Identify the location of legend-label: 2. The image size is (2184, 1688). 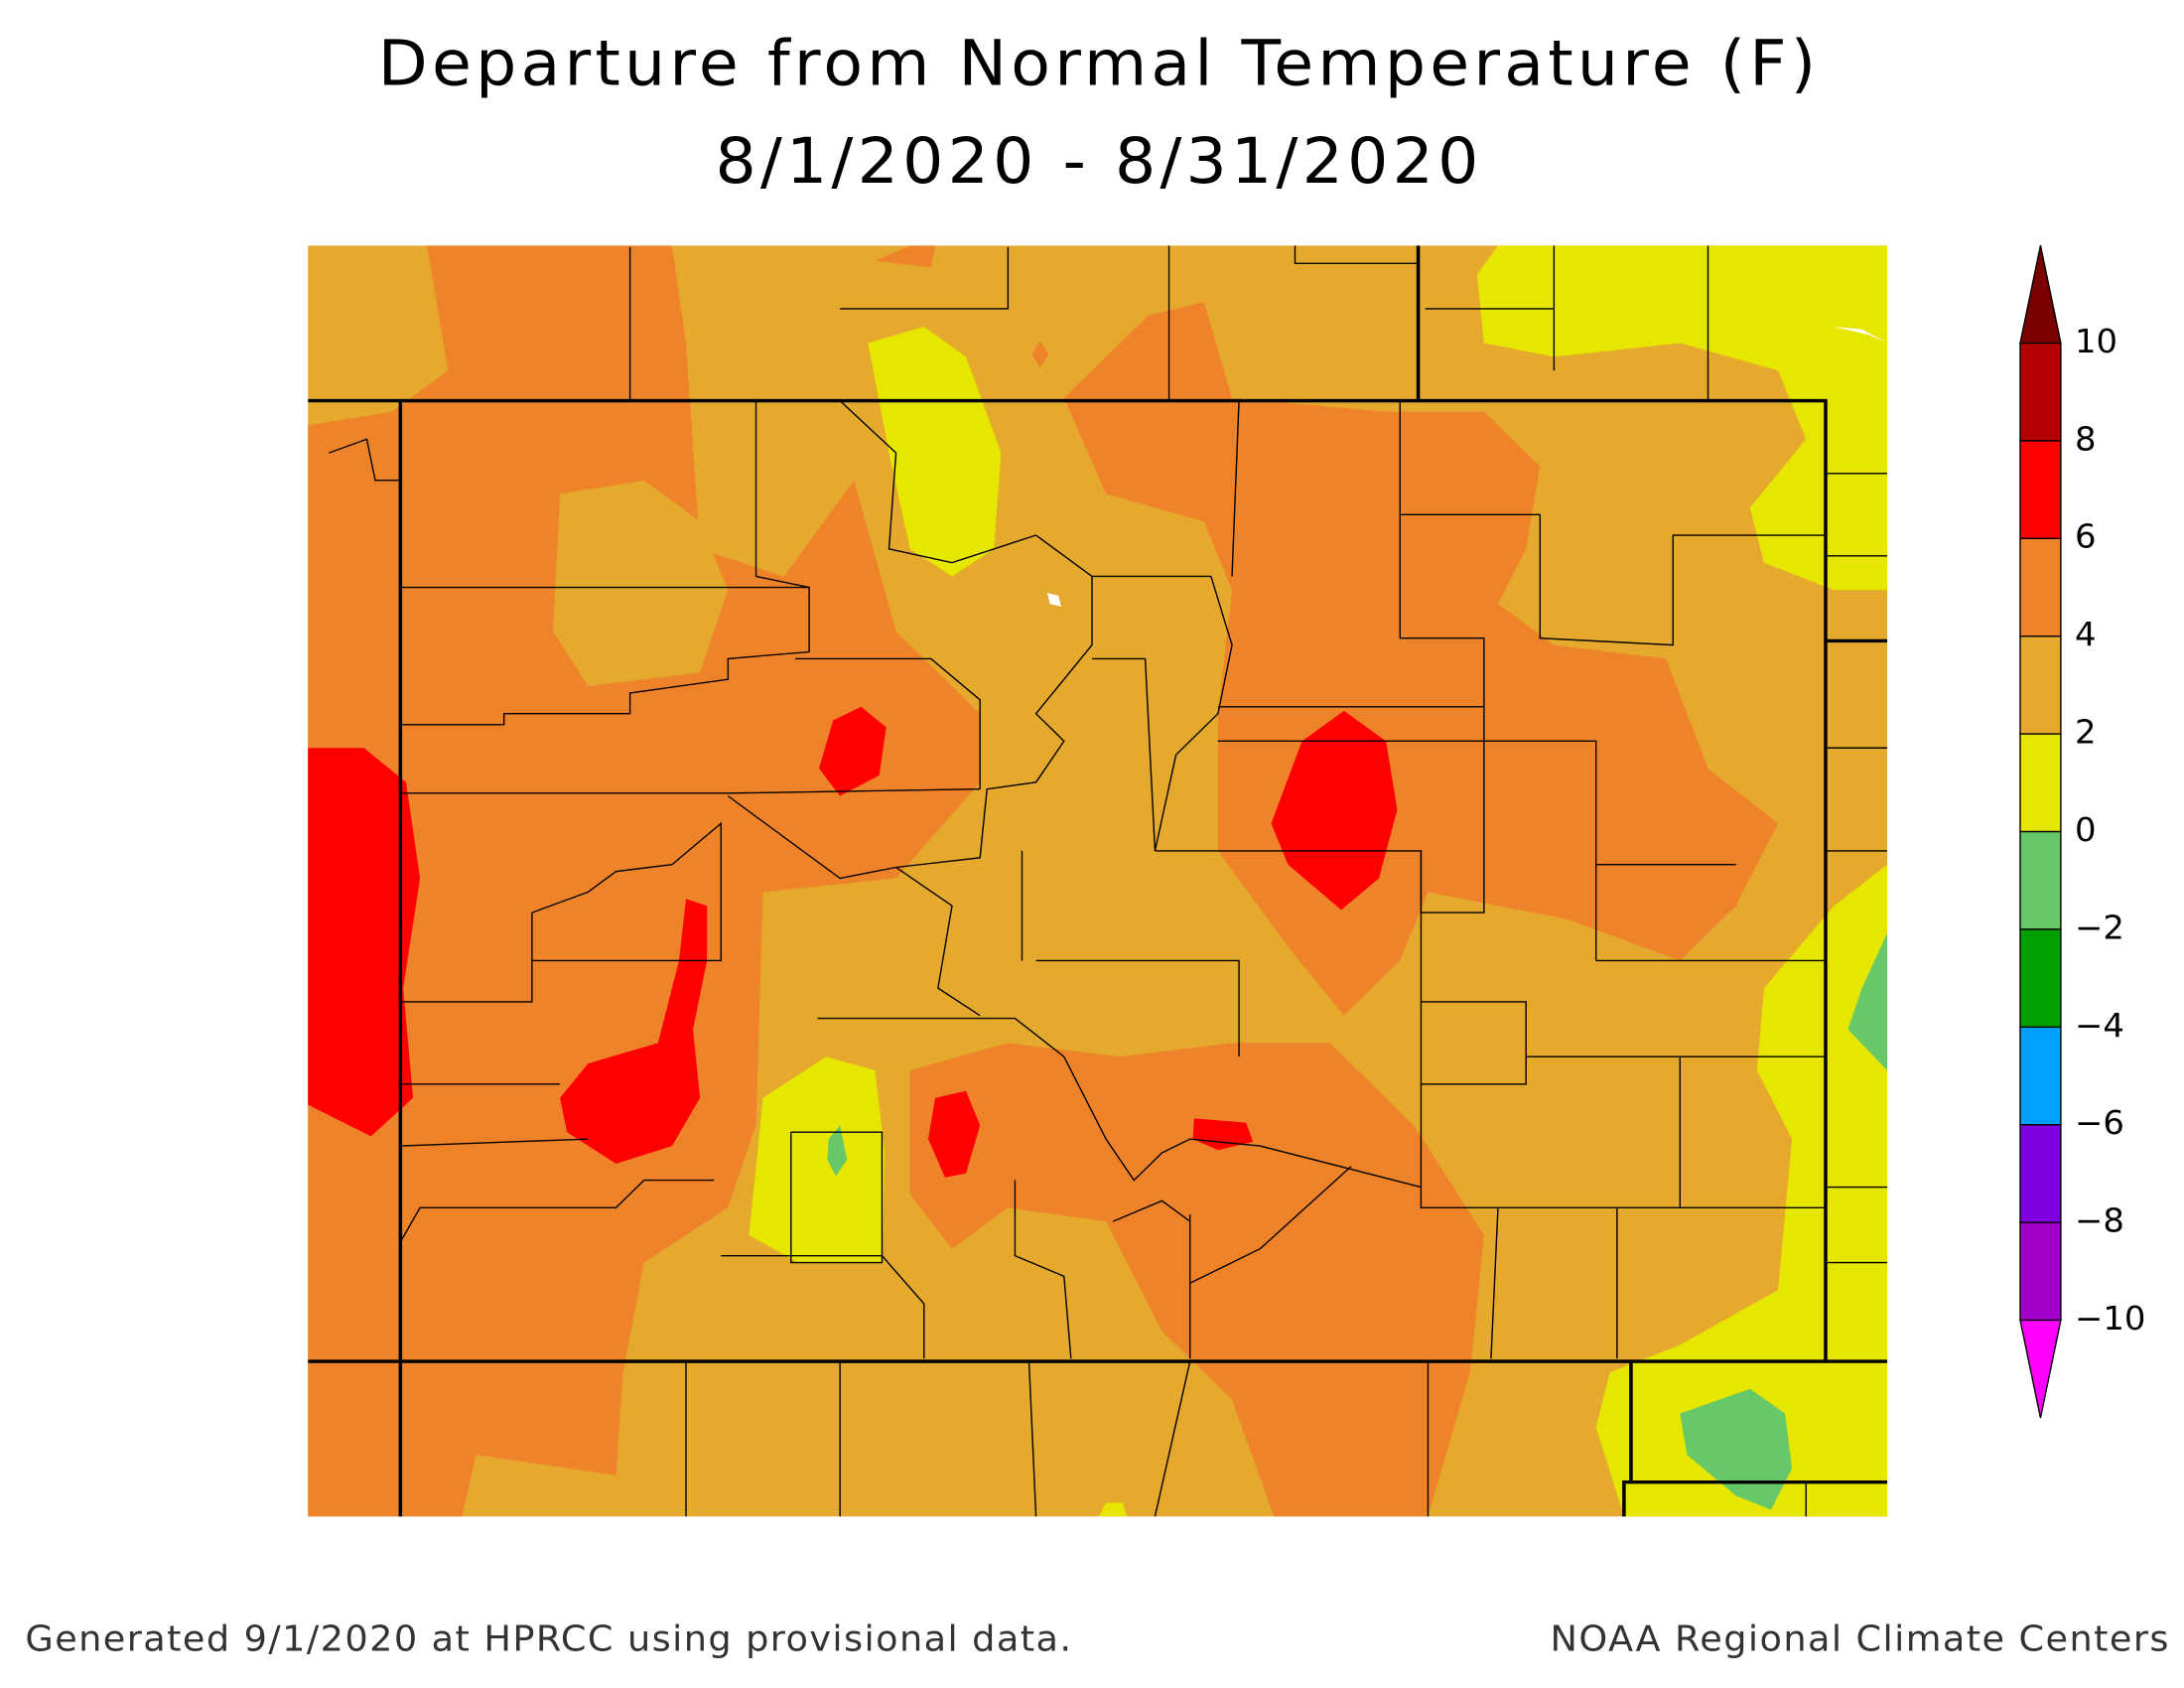
(2086, 732).